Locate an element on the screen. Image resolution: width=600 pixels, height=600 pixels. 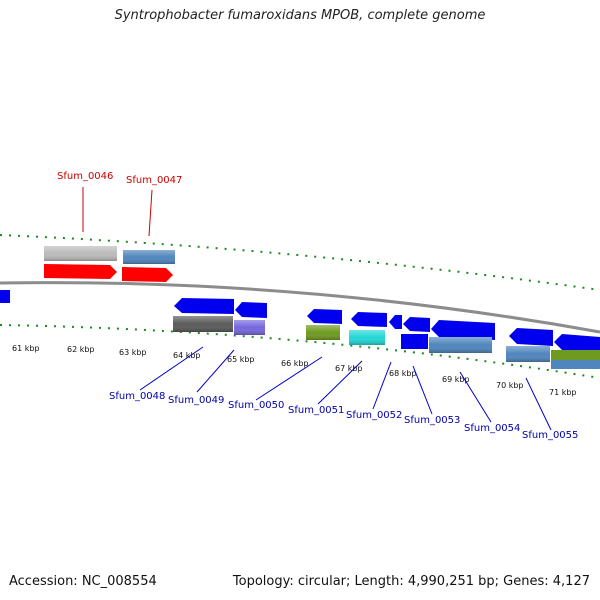
feature-blue-block is located at coordinates (414, 341).